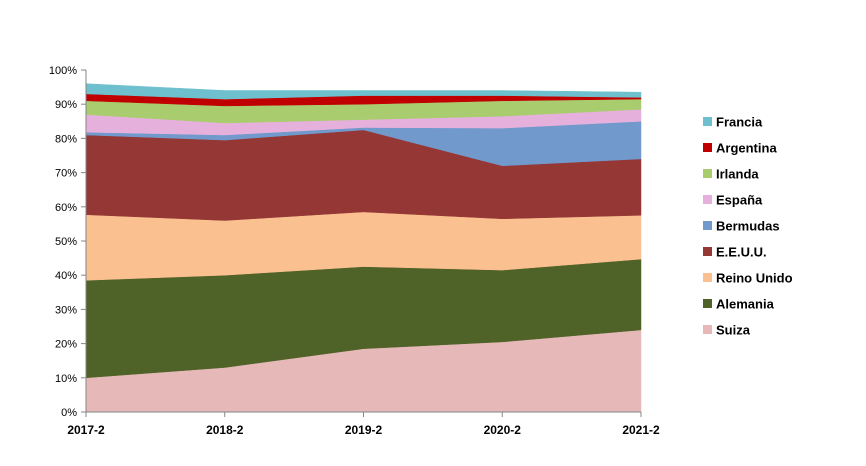  Describe the element at coordinates (66, 276) in the screenshot. I see `y-tick-label: 40%` at that location.